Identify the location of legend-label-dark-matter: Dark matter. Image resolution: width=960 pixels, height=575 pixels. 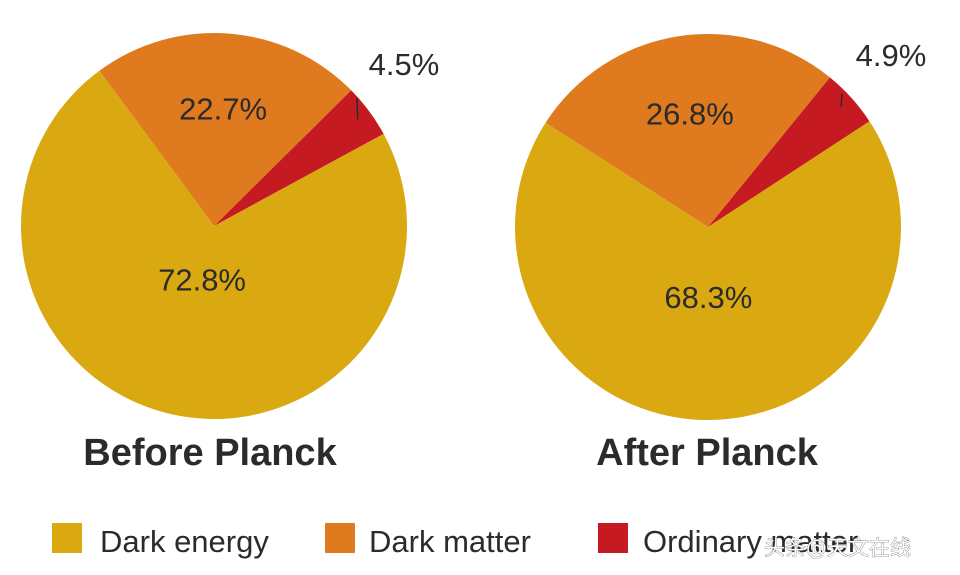
(450, 541).